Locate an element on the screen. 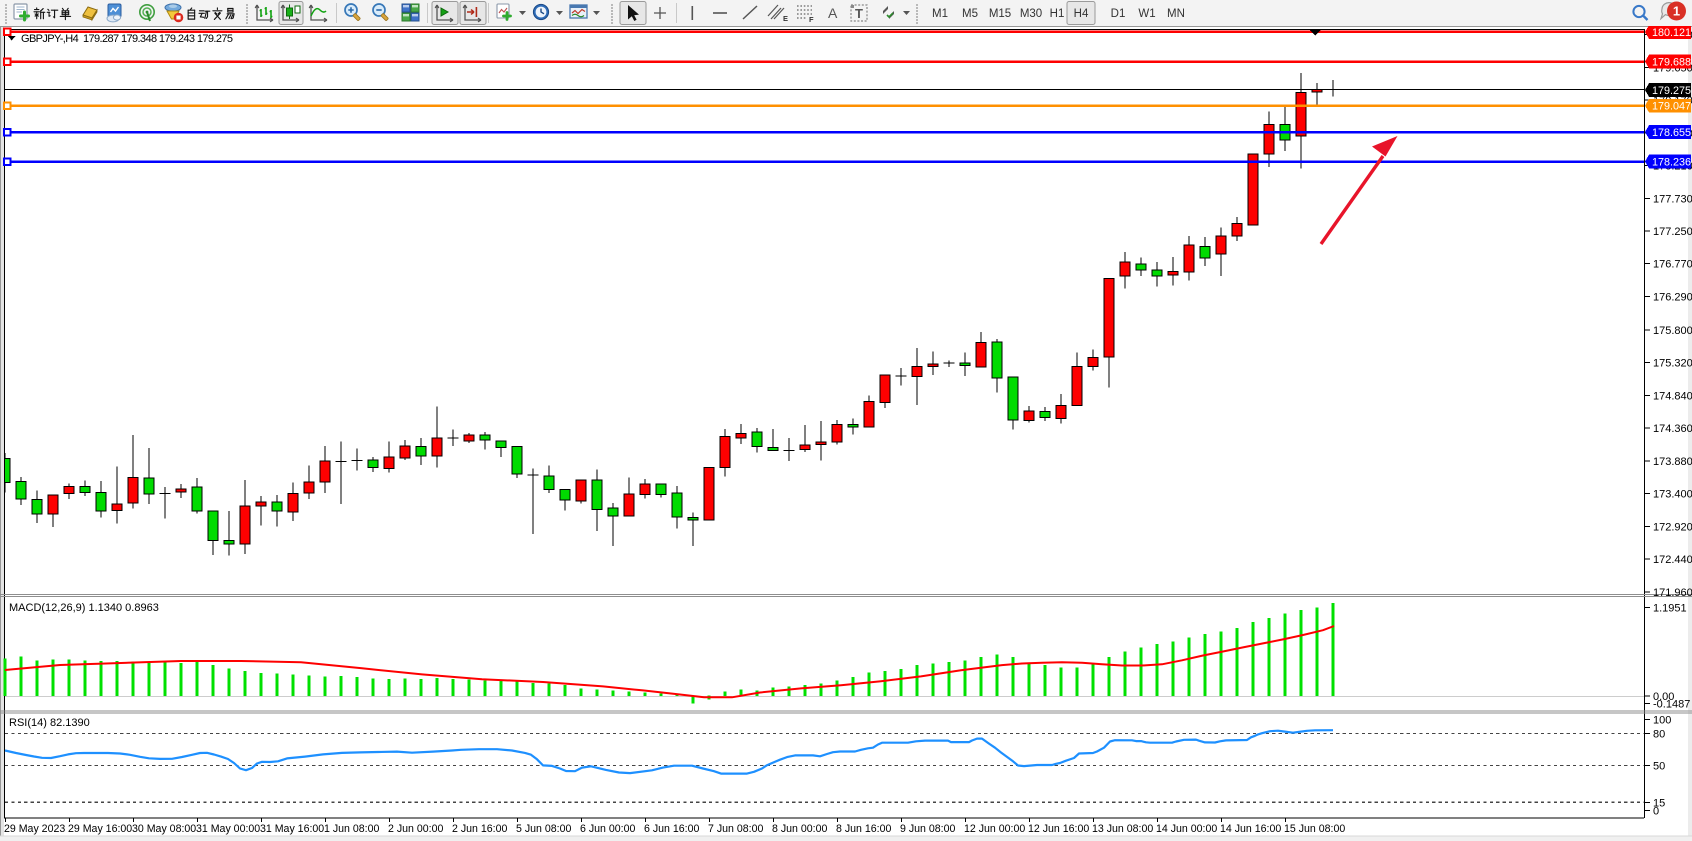 The image size is (1692, 841). svg-text: 8 Jun 16:00 is located at coordinates (863, 829).